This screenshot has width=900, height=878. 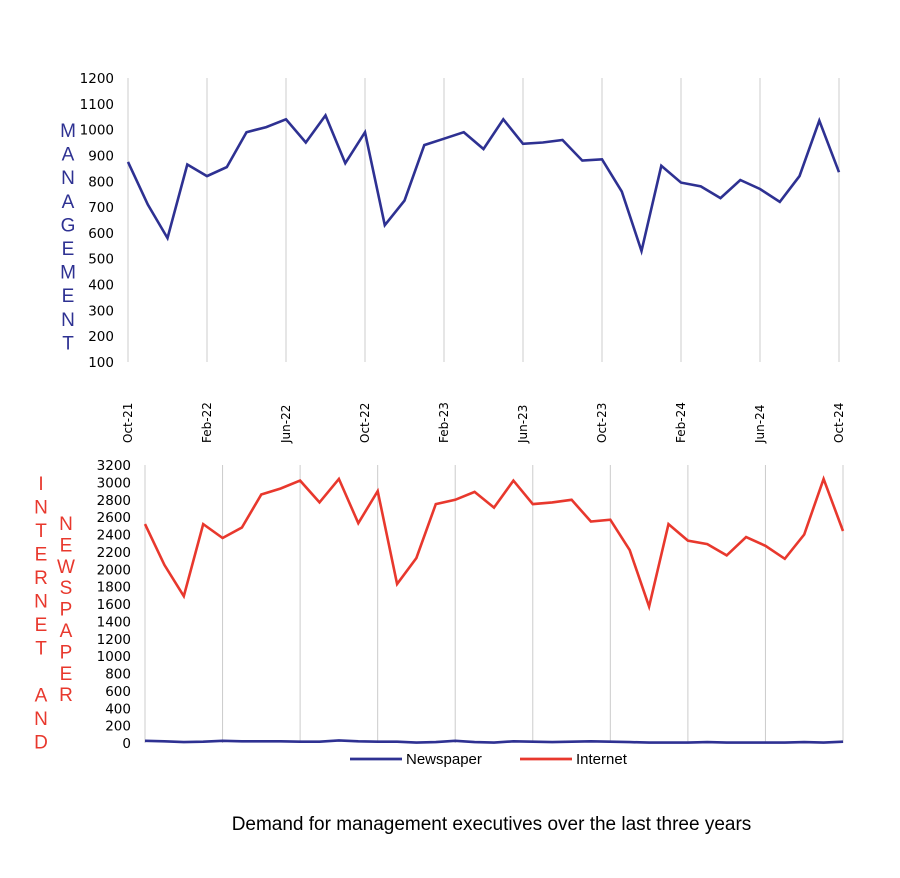 What do you see at coordinates (114, 622) in the screenshot?
I see `y-tick-label: 1400` at bounding box center [114, 622].